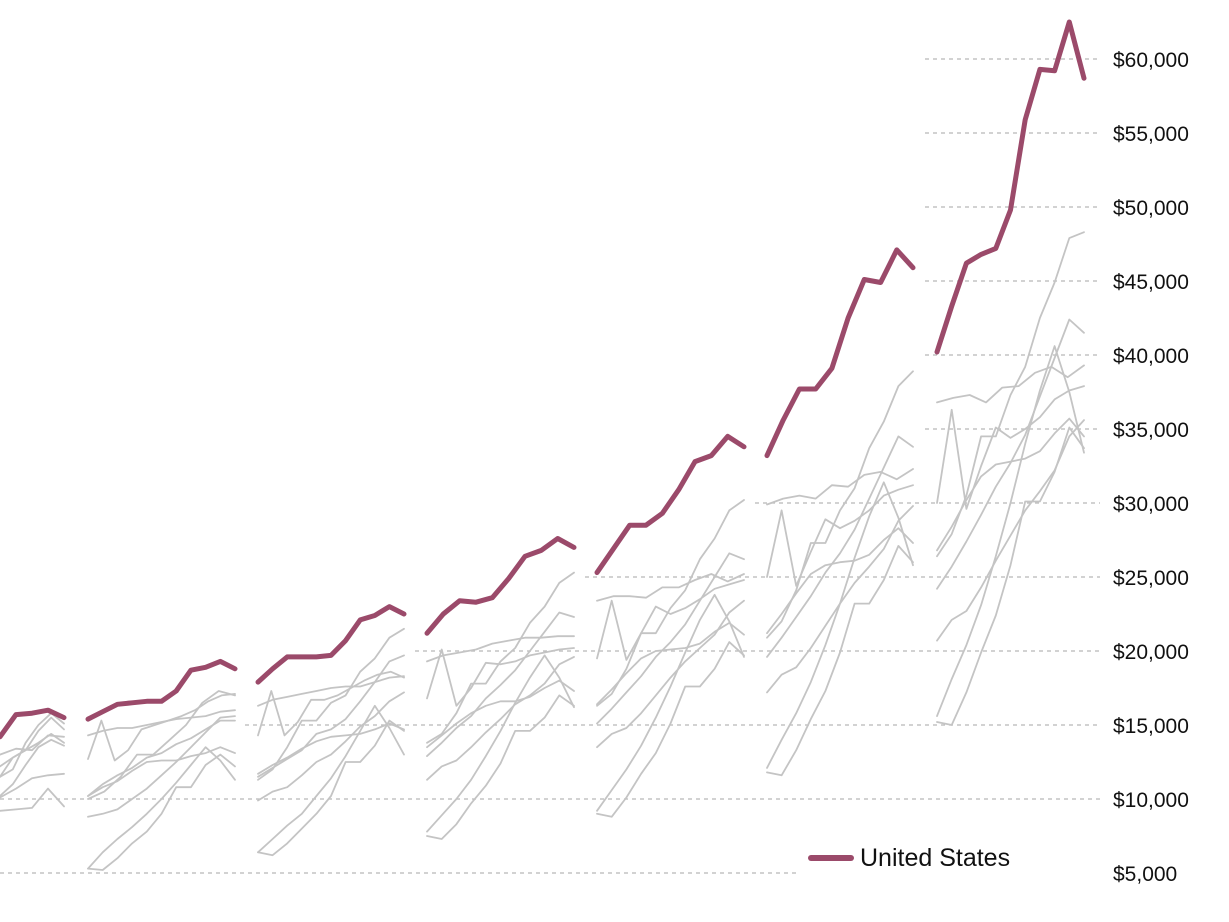  I want to click on y-tick-label: $15,000, so click(1151, 726).